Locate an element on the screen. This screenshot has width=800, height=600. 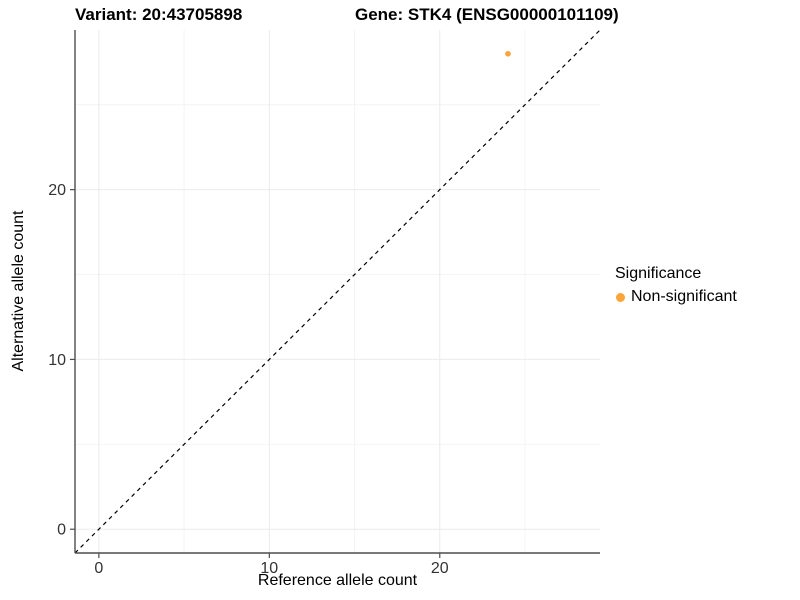
legend-item: Non-significant is located at coordinates (676, 297).